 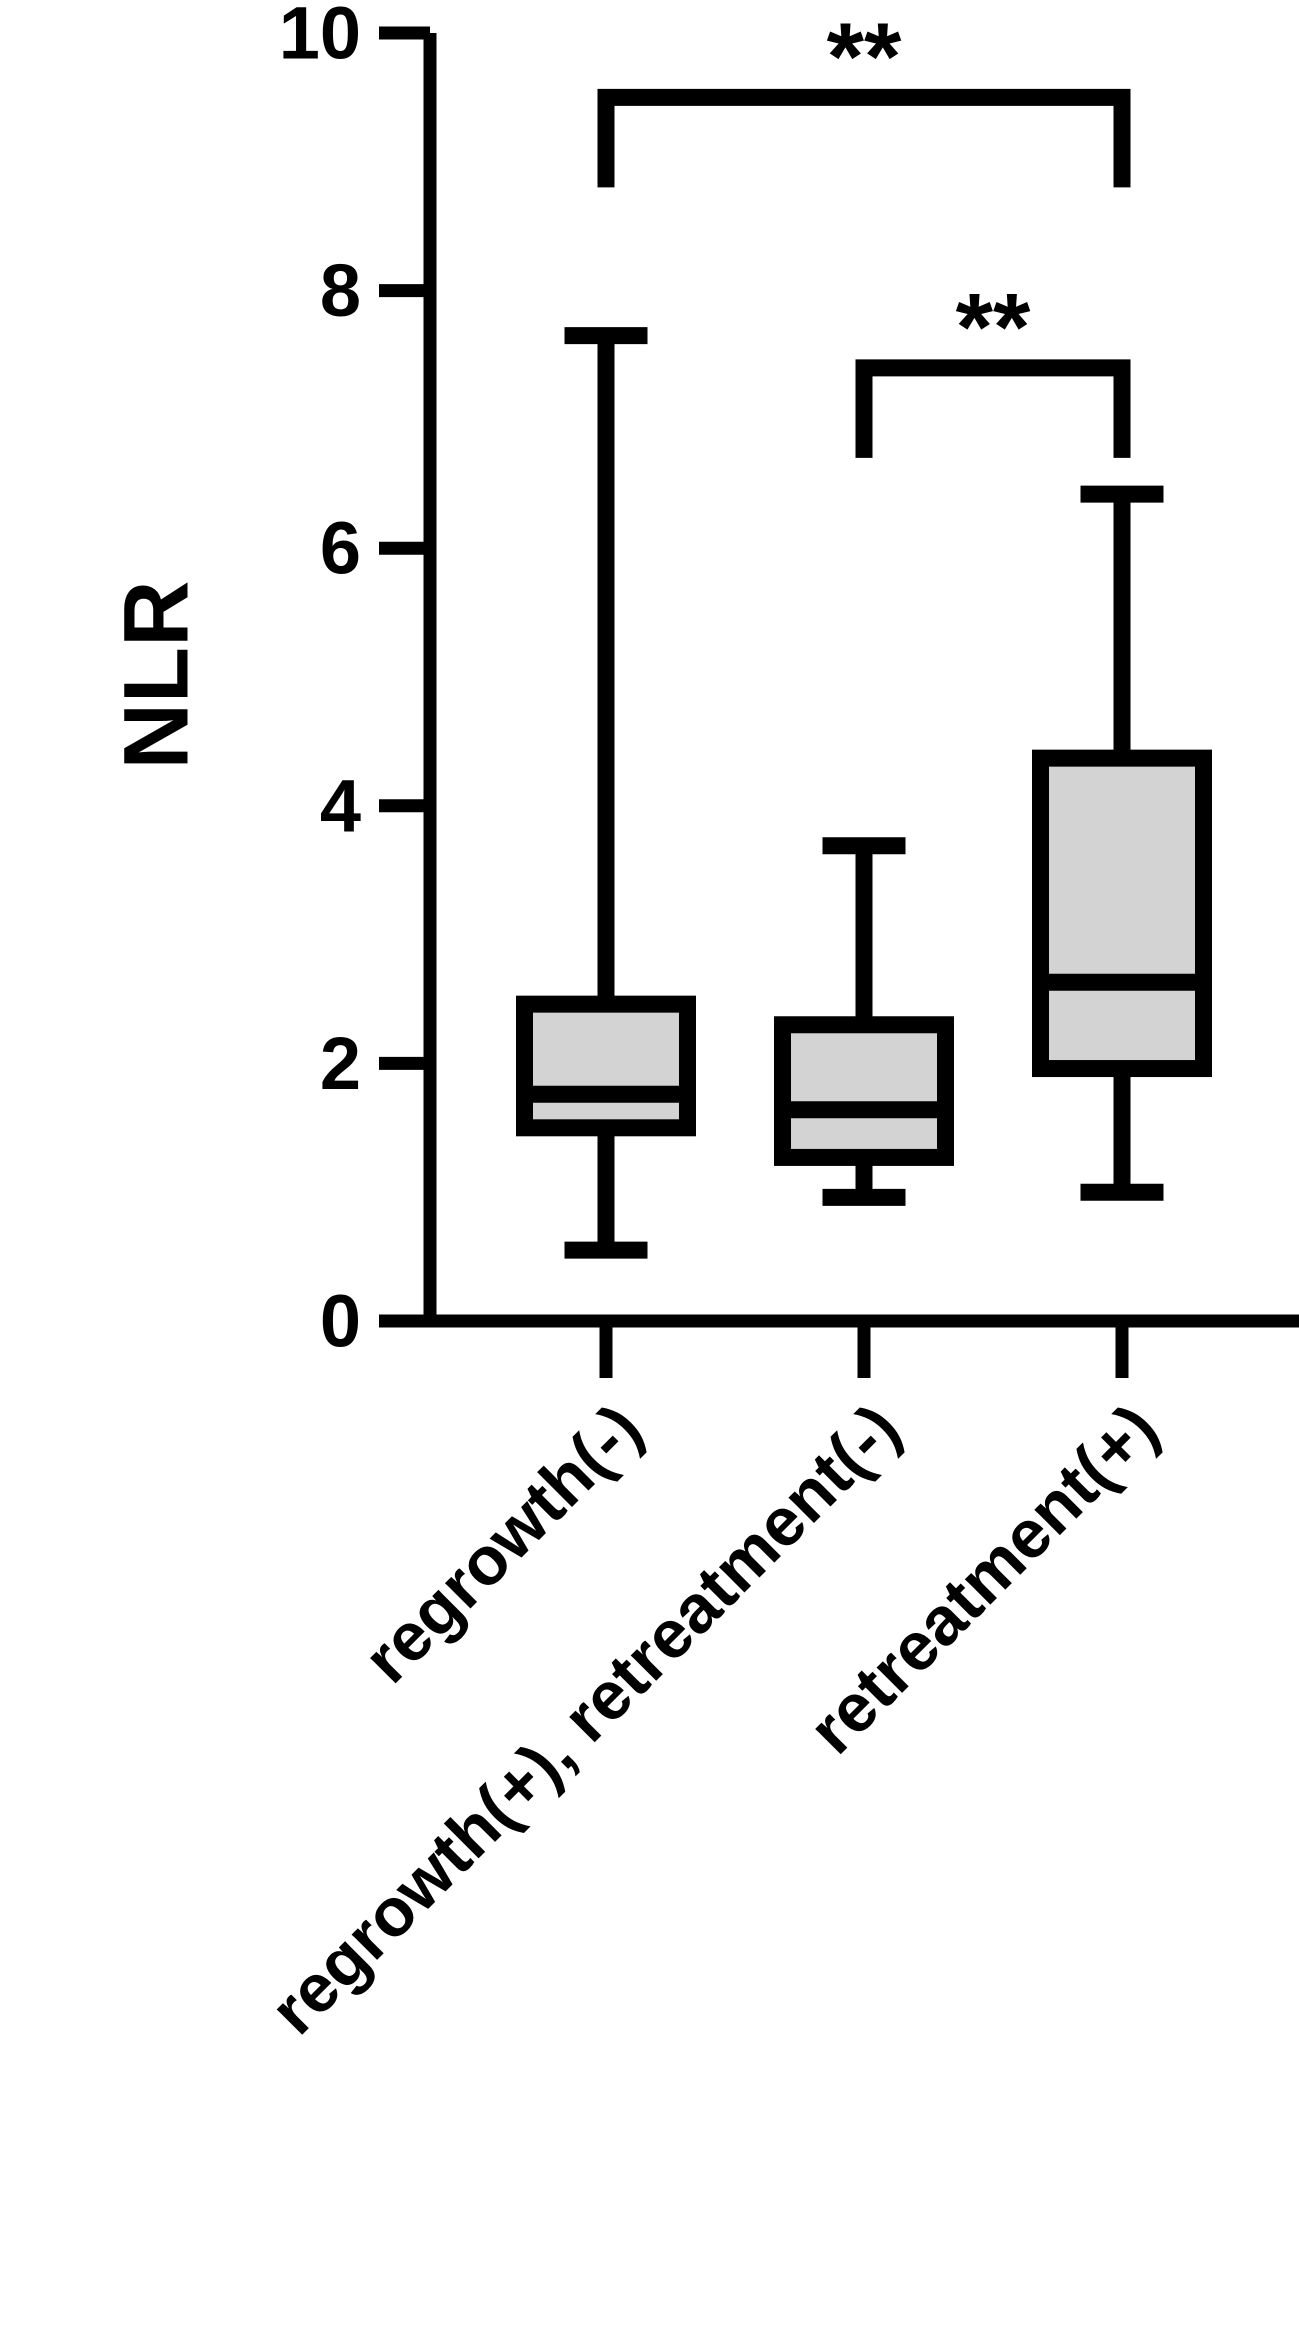 I want to click on y-tick-label: 10, so click(x=320, y=37).